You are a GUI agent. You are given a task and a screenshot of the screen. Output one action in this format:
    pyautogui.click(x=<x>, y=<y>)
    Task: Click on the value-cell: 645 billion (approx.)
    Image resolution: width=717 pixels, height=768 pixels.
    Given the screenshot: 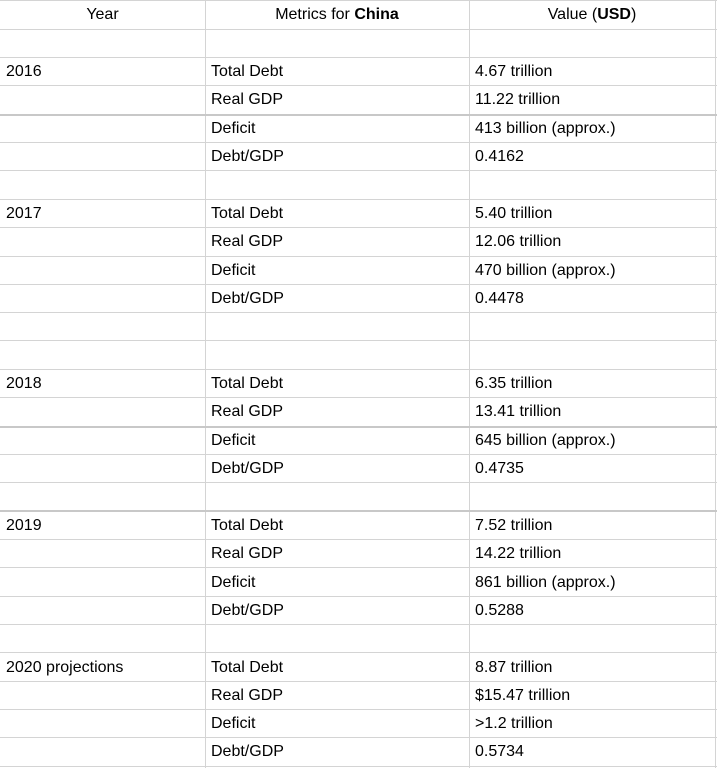 What is the action you would take?
    pyautogui.click(x=545, y=440)
    